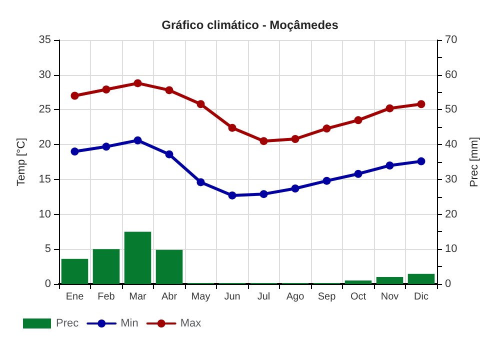 The image size is (500, 350). I want to click on y-tick-label: 30, so click(44, 74).